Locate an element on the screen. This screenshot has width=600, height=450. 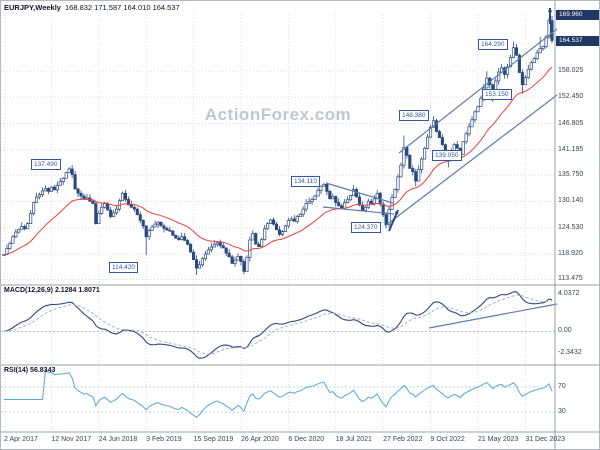
rsi-axis-tick: 70 is located at coordinates (562, 386).